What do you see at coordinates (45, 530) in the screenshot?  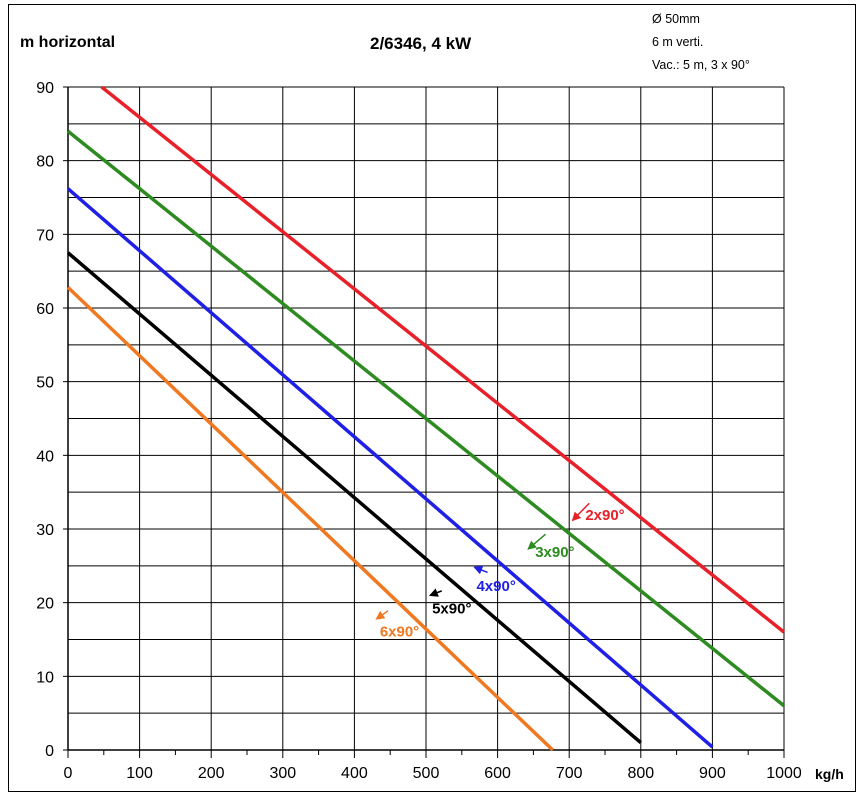 I see `y-tick-label: 30` at bounding box center [45, 530].